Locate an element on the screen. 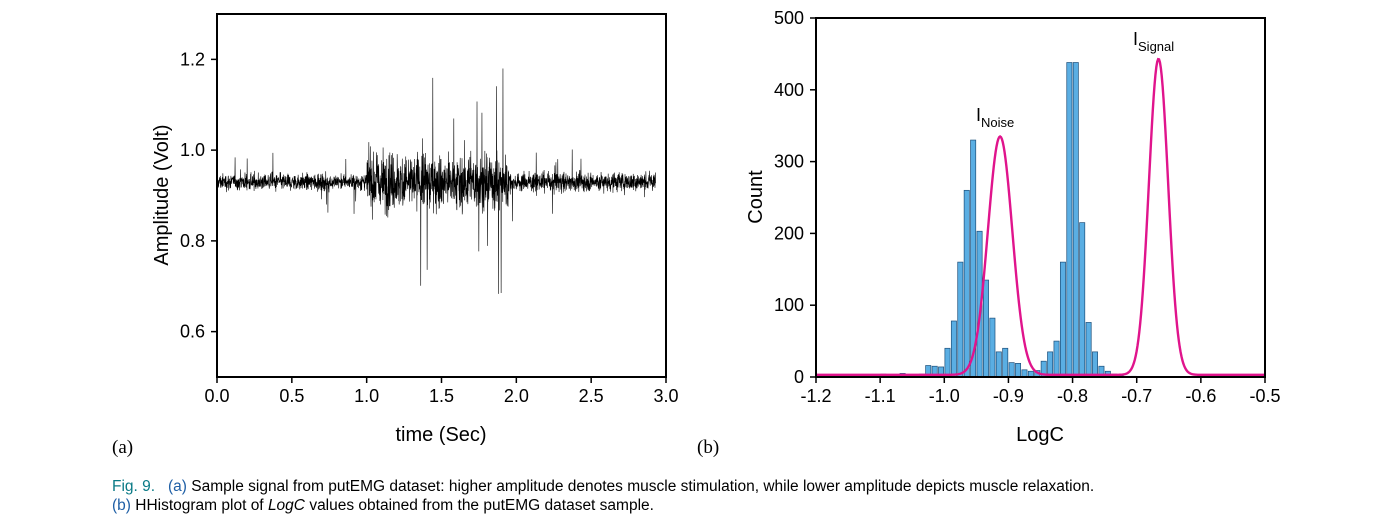 This screenshot has width=1400, height=515. histogram-bars is located at coordinates (992, 220).